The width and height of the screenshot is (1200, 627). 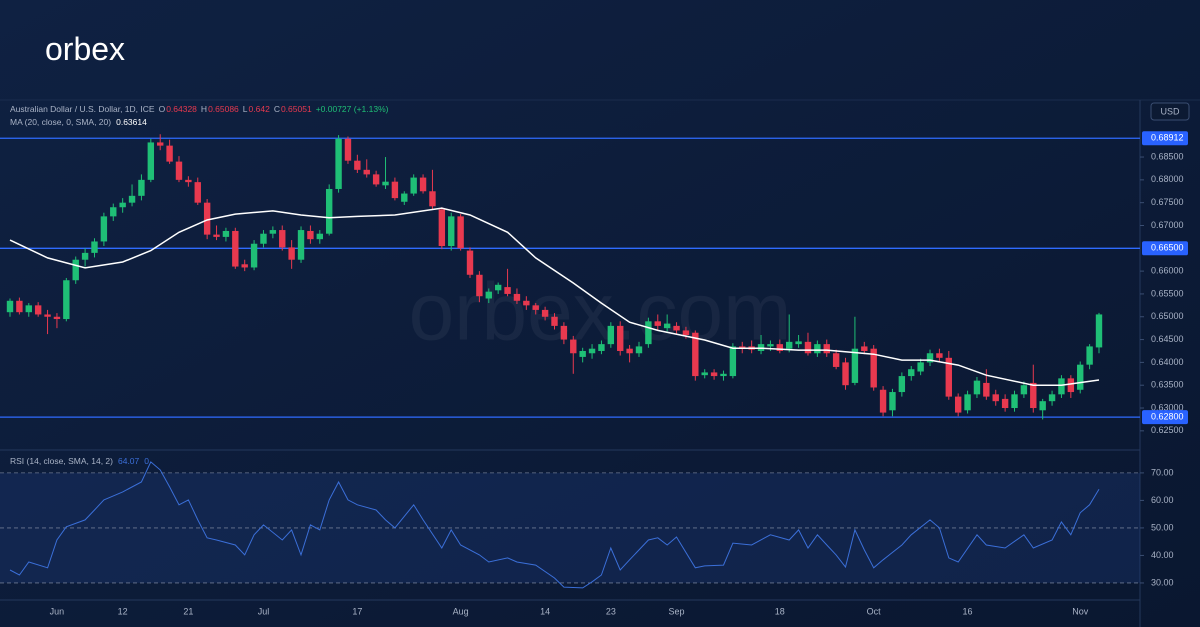 What do you see at coordinates (162, 109) in the screenshot?
I see `ohlc-letter: O` at bounding box center [162, 109].